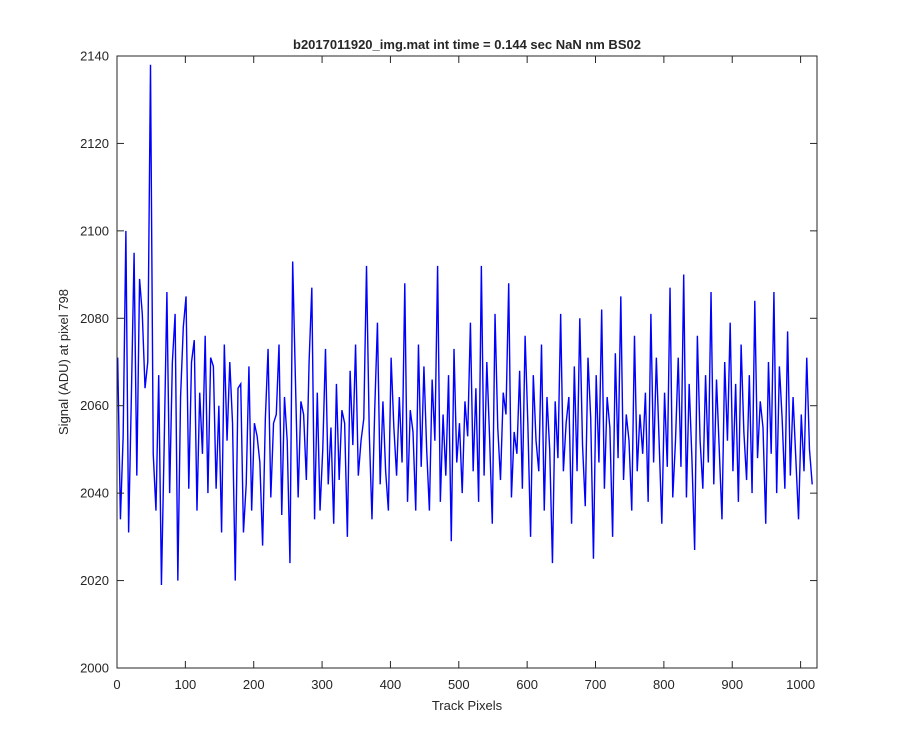  I want to click on x-tick-label: 700, so click(596, 684).